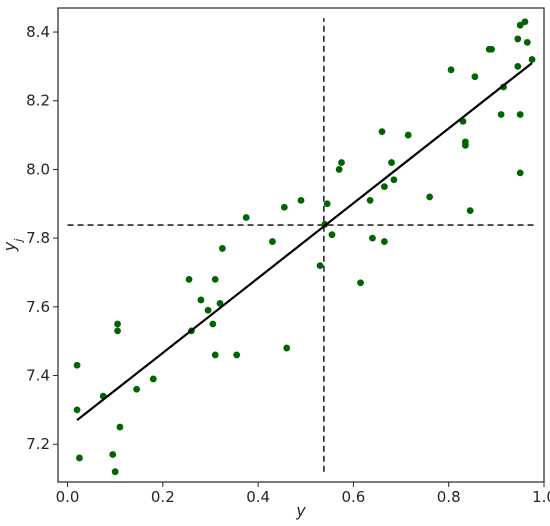 The width and height of the screenshot is (550, 526). What do you see at coordinates (300, 510) in the screenshot?
I see `x-axis-label: y` at bounding box center [300, 510].